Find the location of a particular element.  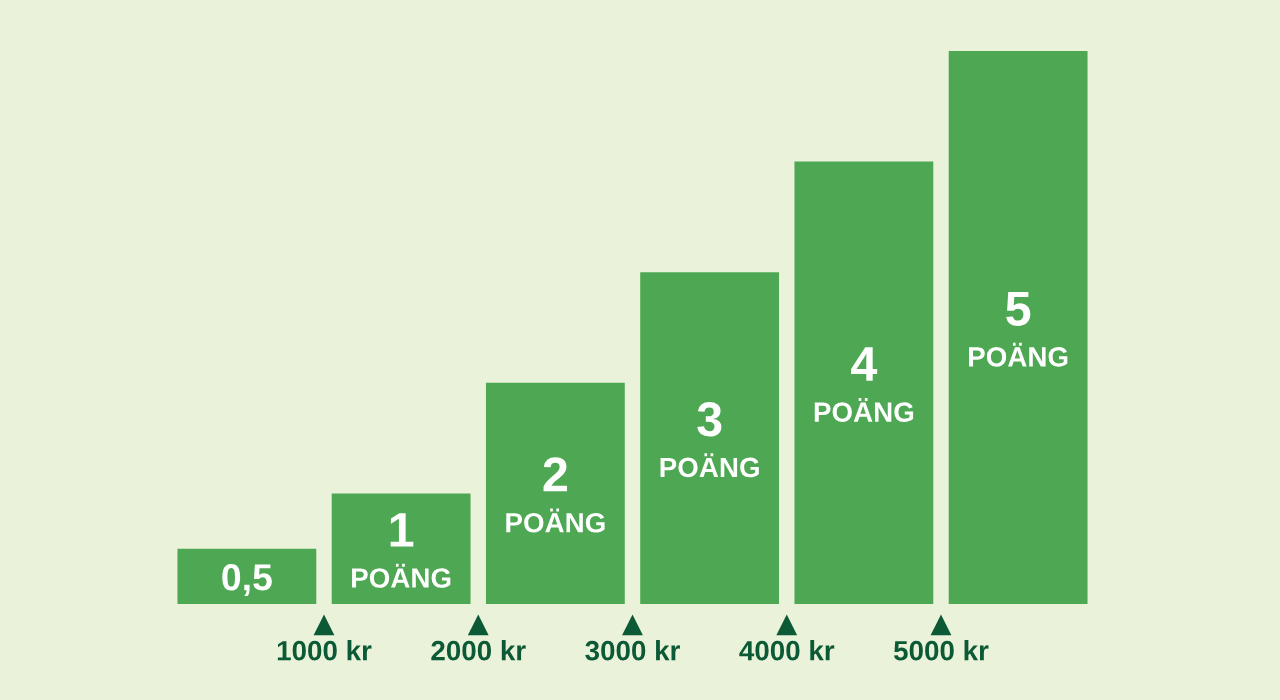

x-tick-label: 1000 kr is located at coordinates (324, 650).